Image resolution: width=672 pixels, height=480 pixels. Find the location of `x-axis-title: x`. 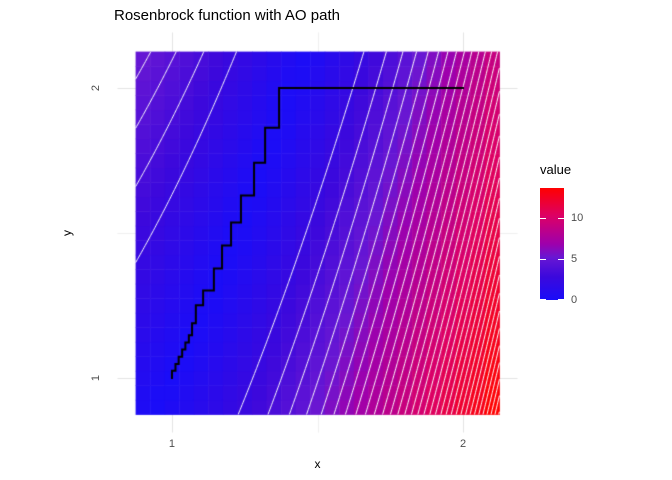

x-axis-title: x is located at coordinates (317, 464).